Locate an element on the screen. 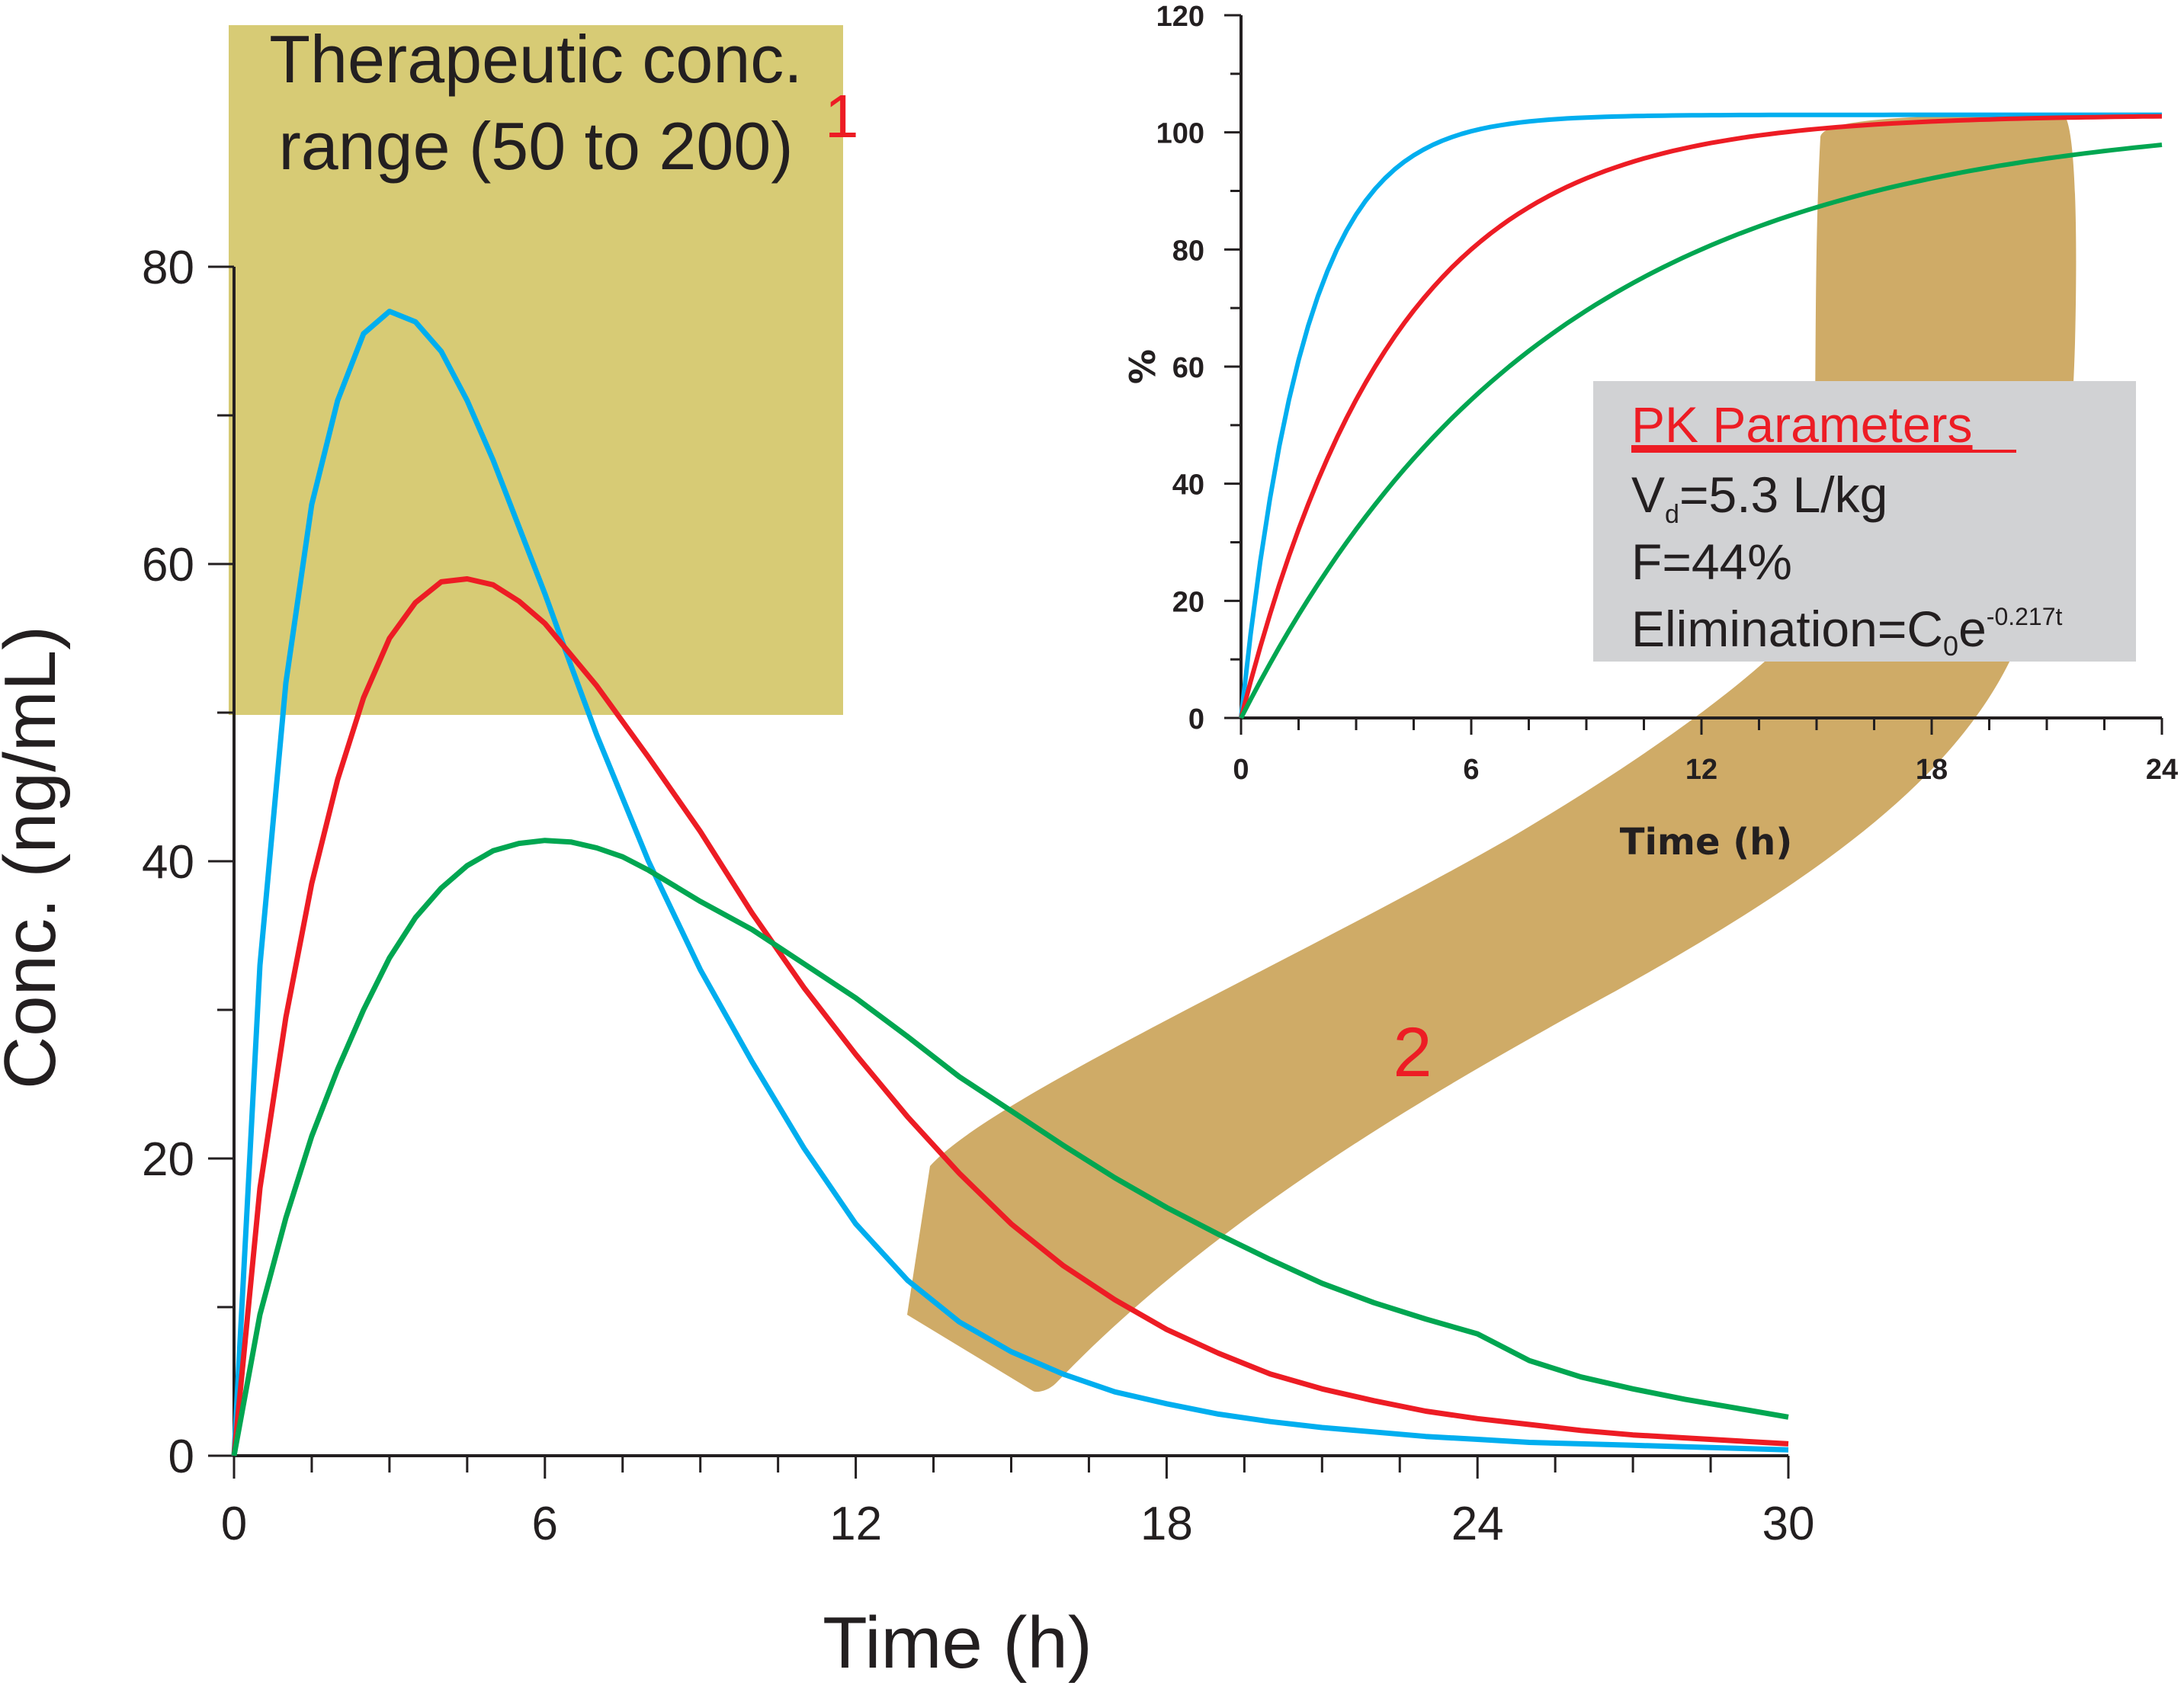  main-y-tick-label: 20 is located at coordinates (168, 1159).